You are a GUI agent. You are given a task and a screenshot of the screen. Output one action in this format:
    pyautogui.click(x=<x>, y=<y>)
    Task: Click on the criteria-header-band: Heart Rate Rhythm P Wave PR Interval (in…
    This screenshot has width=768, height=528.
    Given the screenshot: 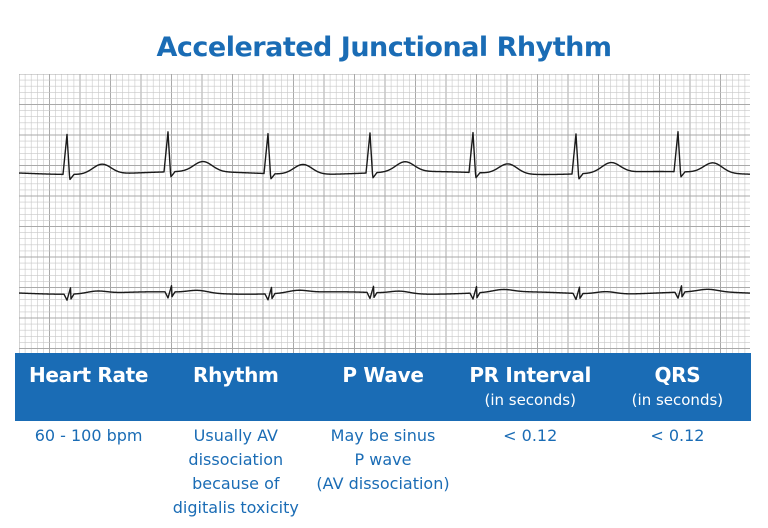 What is the action you would take?
    pyautogui.click(x=383, y=387)
    